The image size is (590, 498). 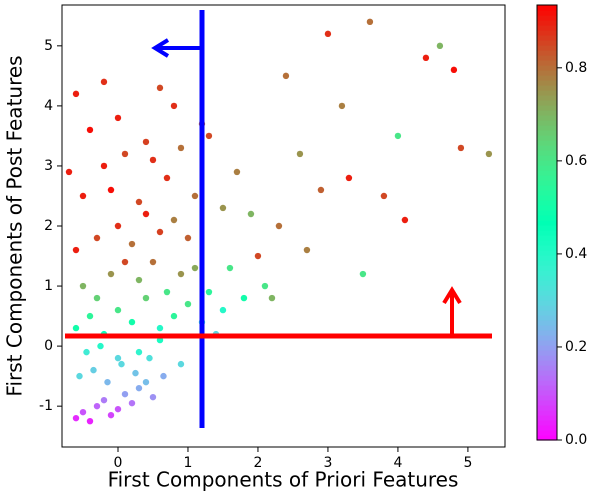 I want to click on colorbar-tick-label: 0.6, so click(x=576, y=161).